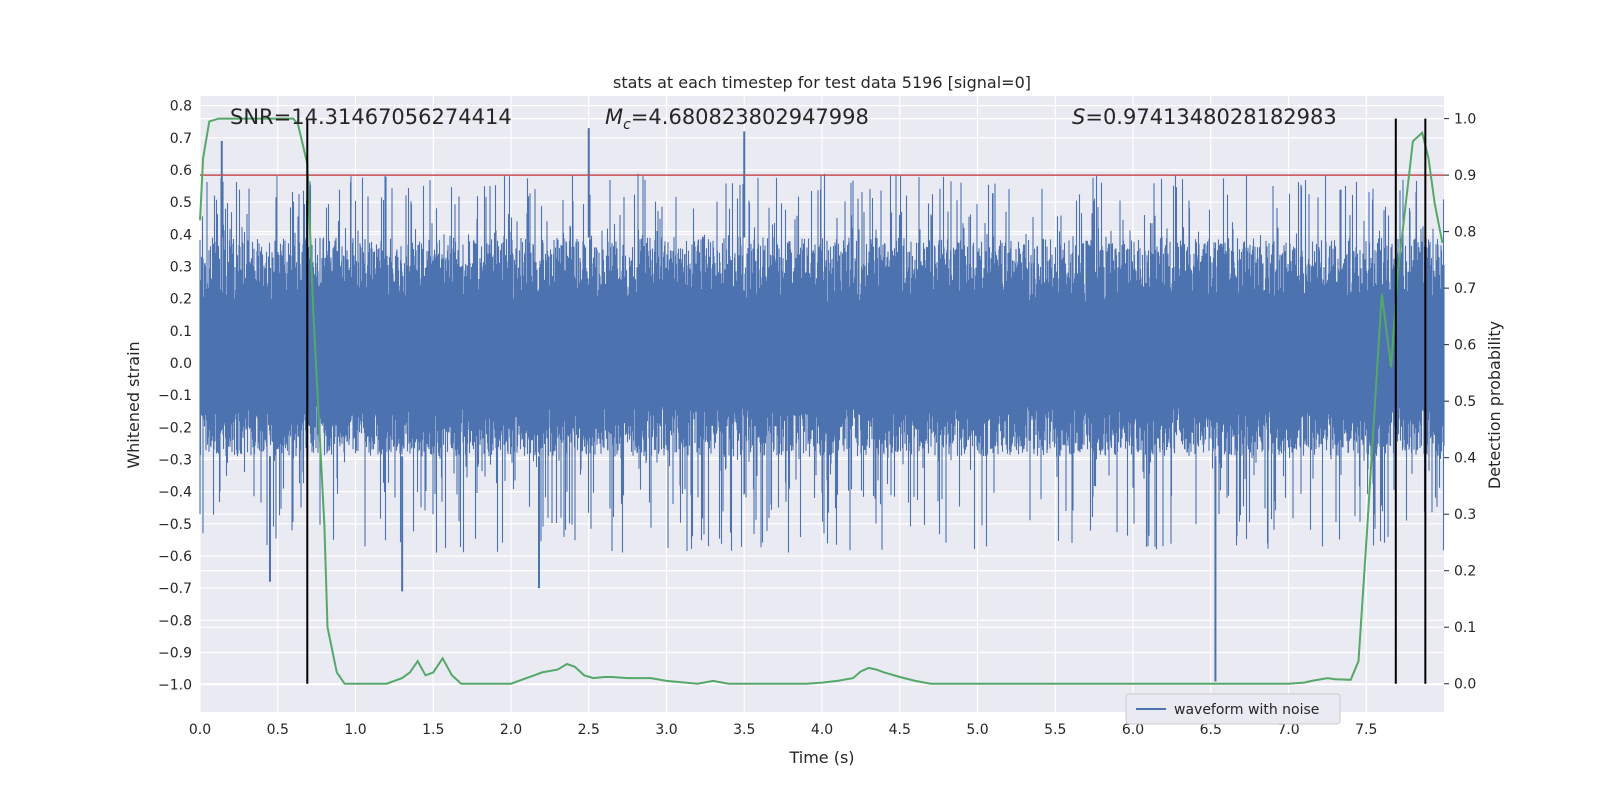  Describe the element at coordinates (433, 730) in the screenshot. I see `x-tick-label: 1.5` at that location.